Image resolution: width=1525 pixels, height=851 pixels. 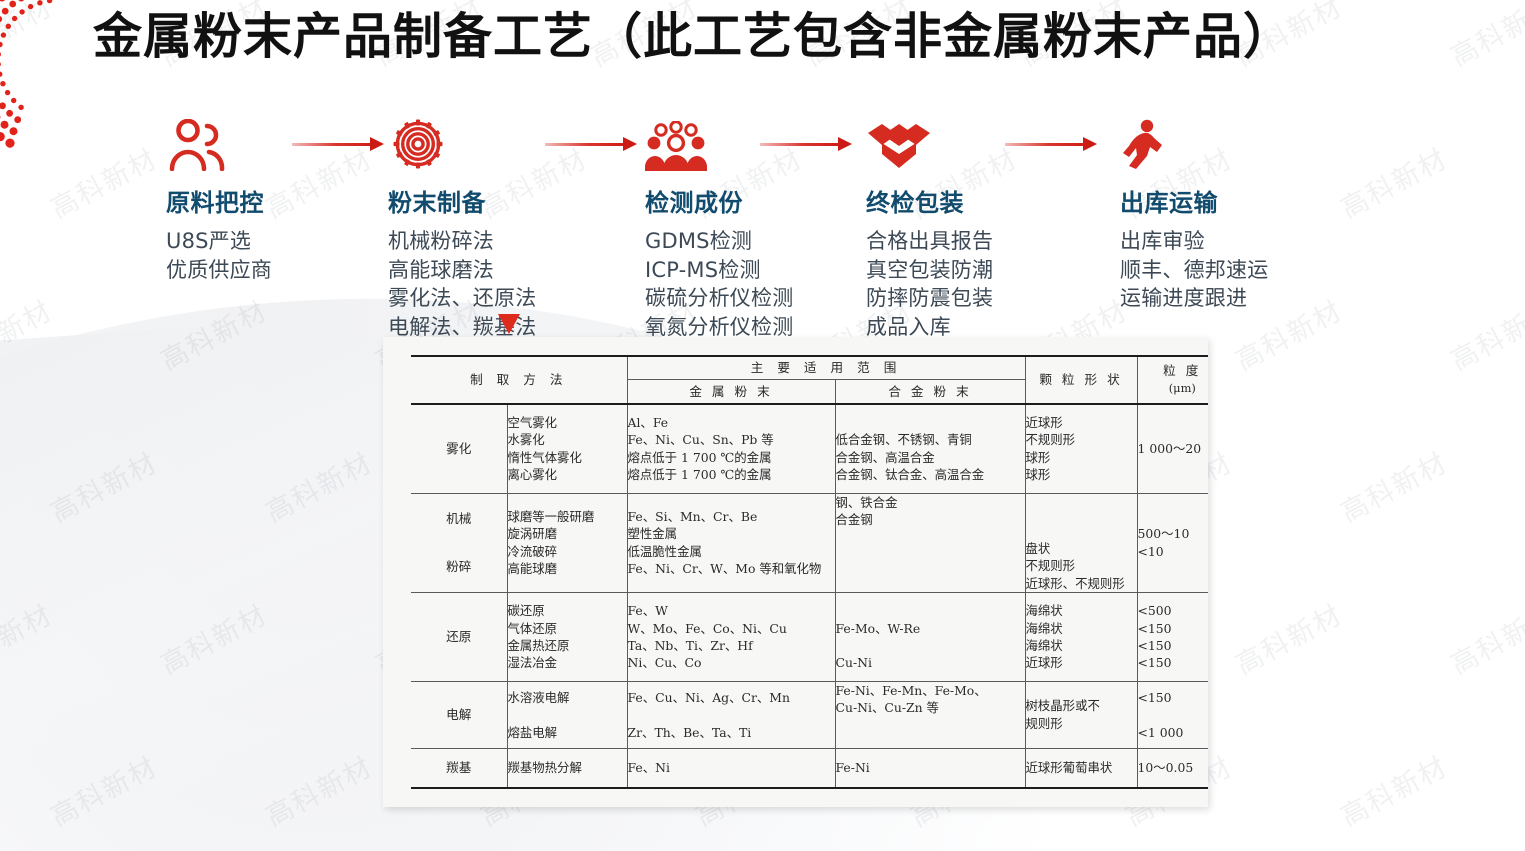 What do you see at coordinates (1169, 203) in the screenshot?
I see `flow-step-5-title: 出库运输` at bounding box center [1169, 203].